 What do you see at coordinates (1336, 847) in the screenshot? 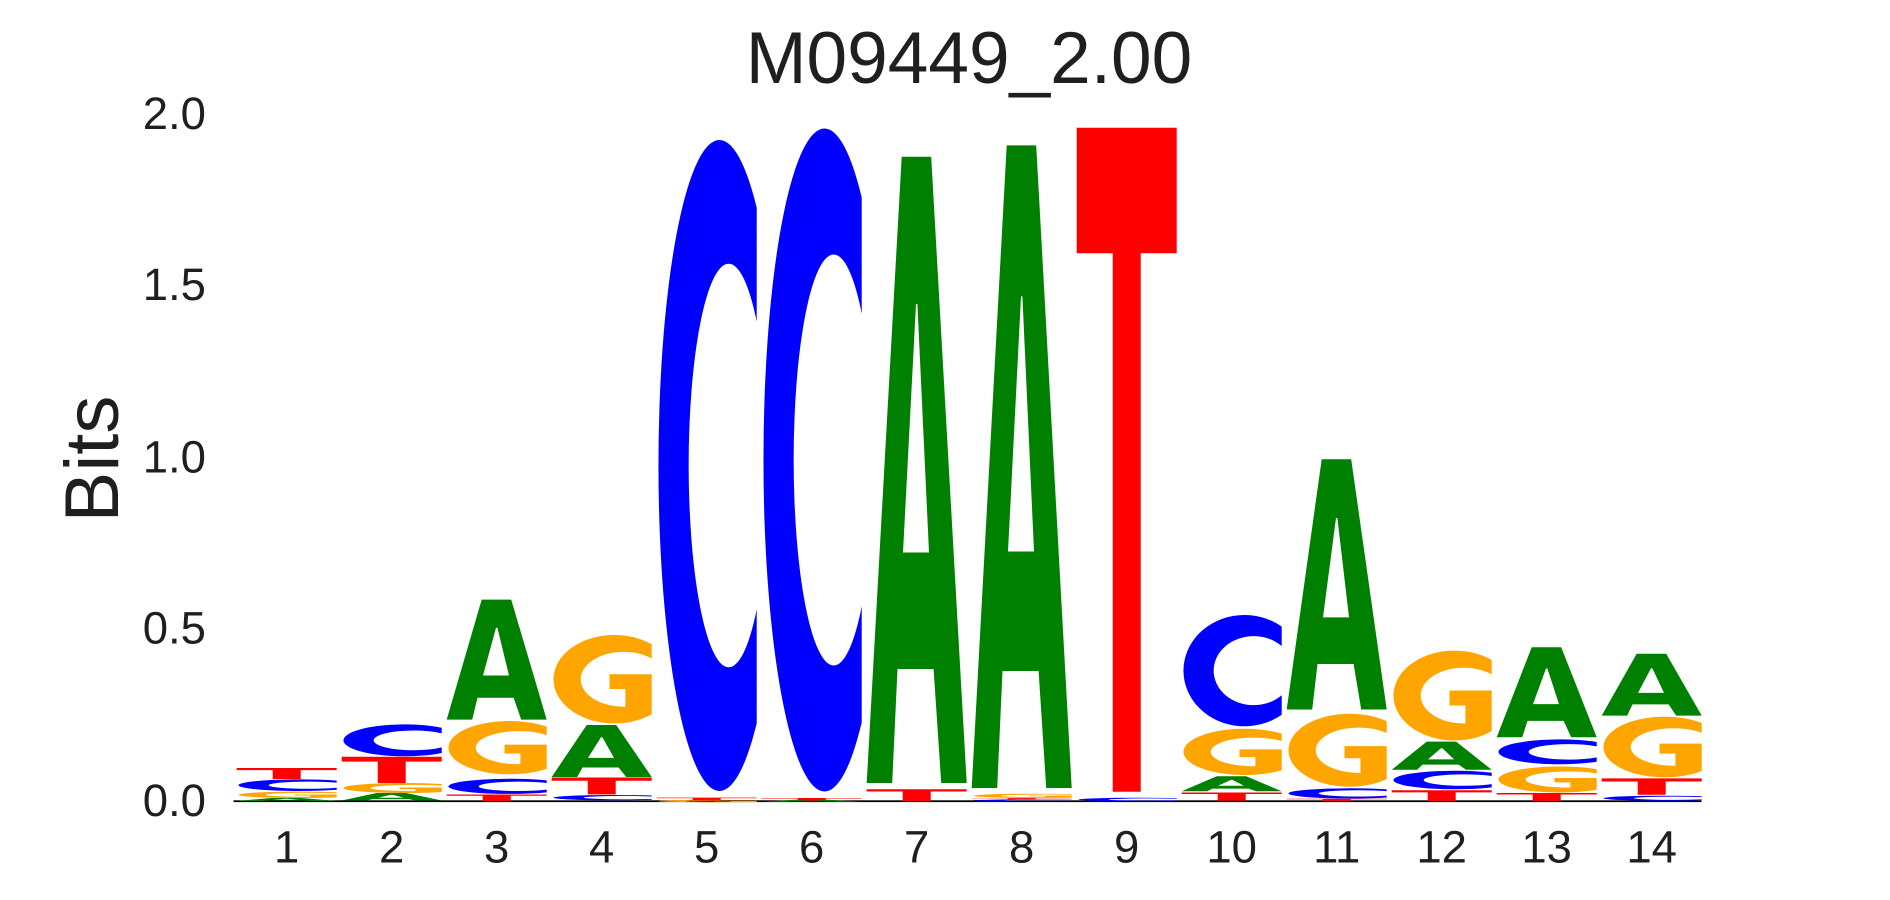
I see `svg-text: 11` at bounding box center [1336, 847].